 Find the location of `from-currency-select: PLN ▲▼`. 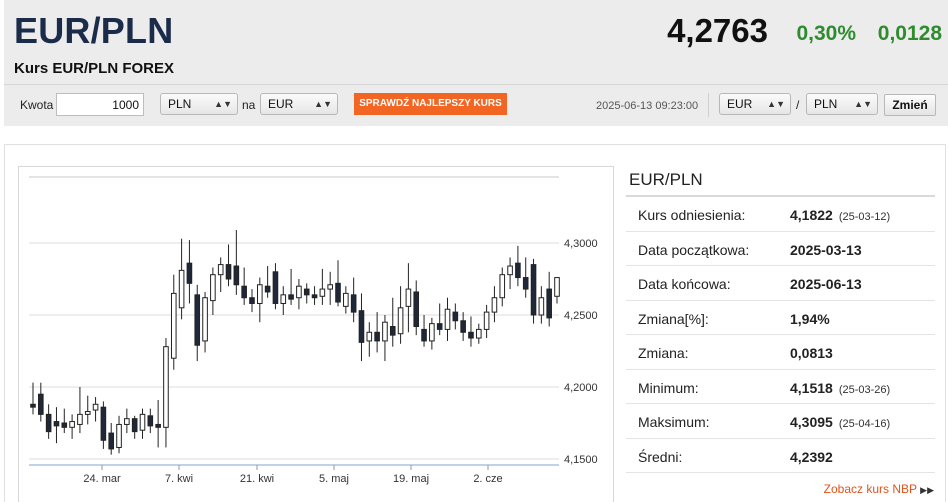

from-currency-select: PLN ▲▼ is located at coordinates (199, 104).